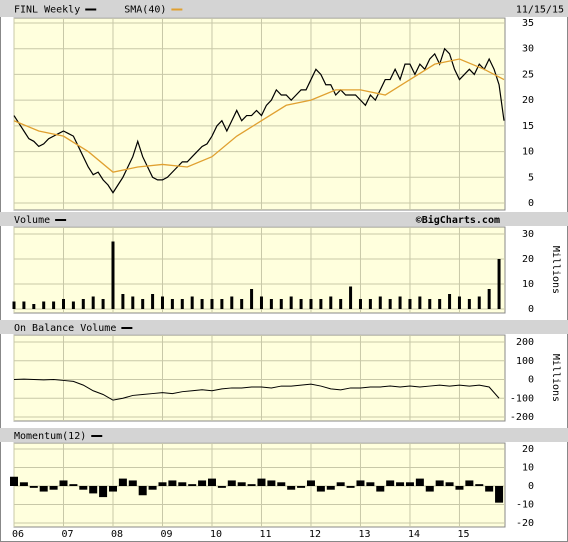 This screenshot has width=568, height=542. What do you see at coordinates (555, 378) in the screenshot?
I see `y-axis-label: Millions` at bounding box center [555, 378].